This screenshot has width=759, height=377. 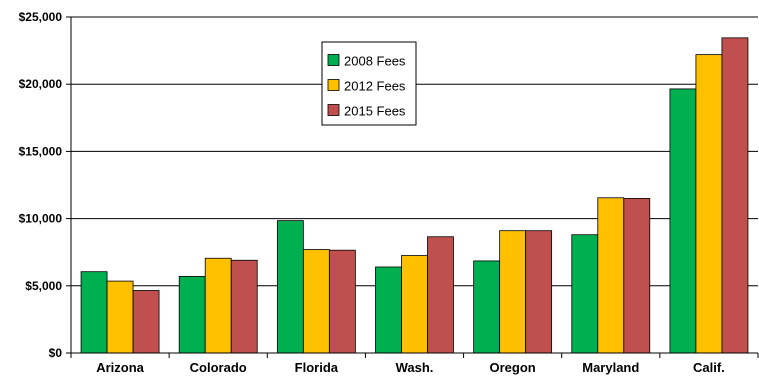 I want to click on legend-label: 2015 Fees, so click(x=375, y=111).